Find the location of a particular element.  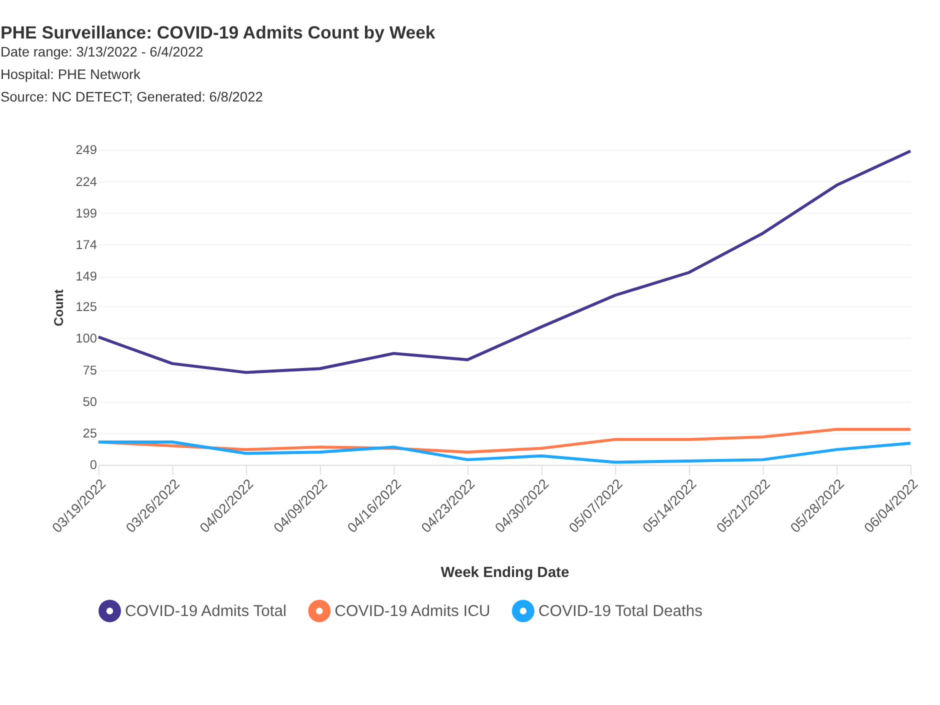

text: Hospital: PHE Network is located at coordinates (70, 74).